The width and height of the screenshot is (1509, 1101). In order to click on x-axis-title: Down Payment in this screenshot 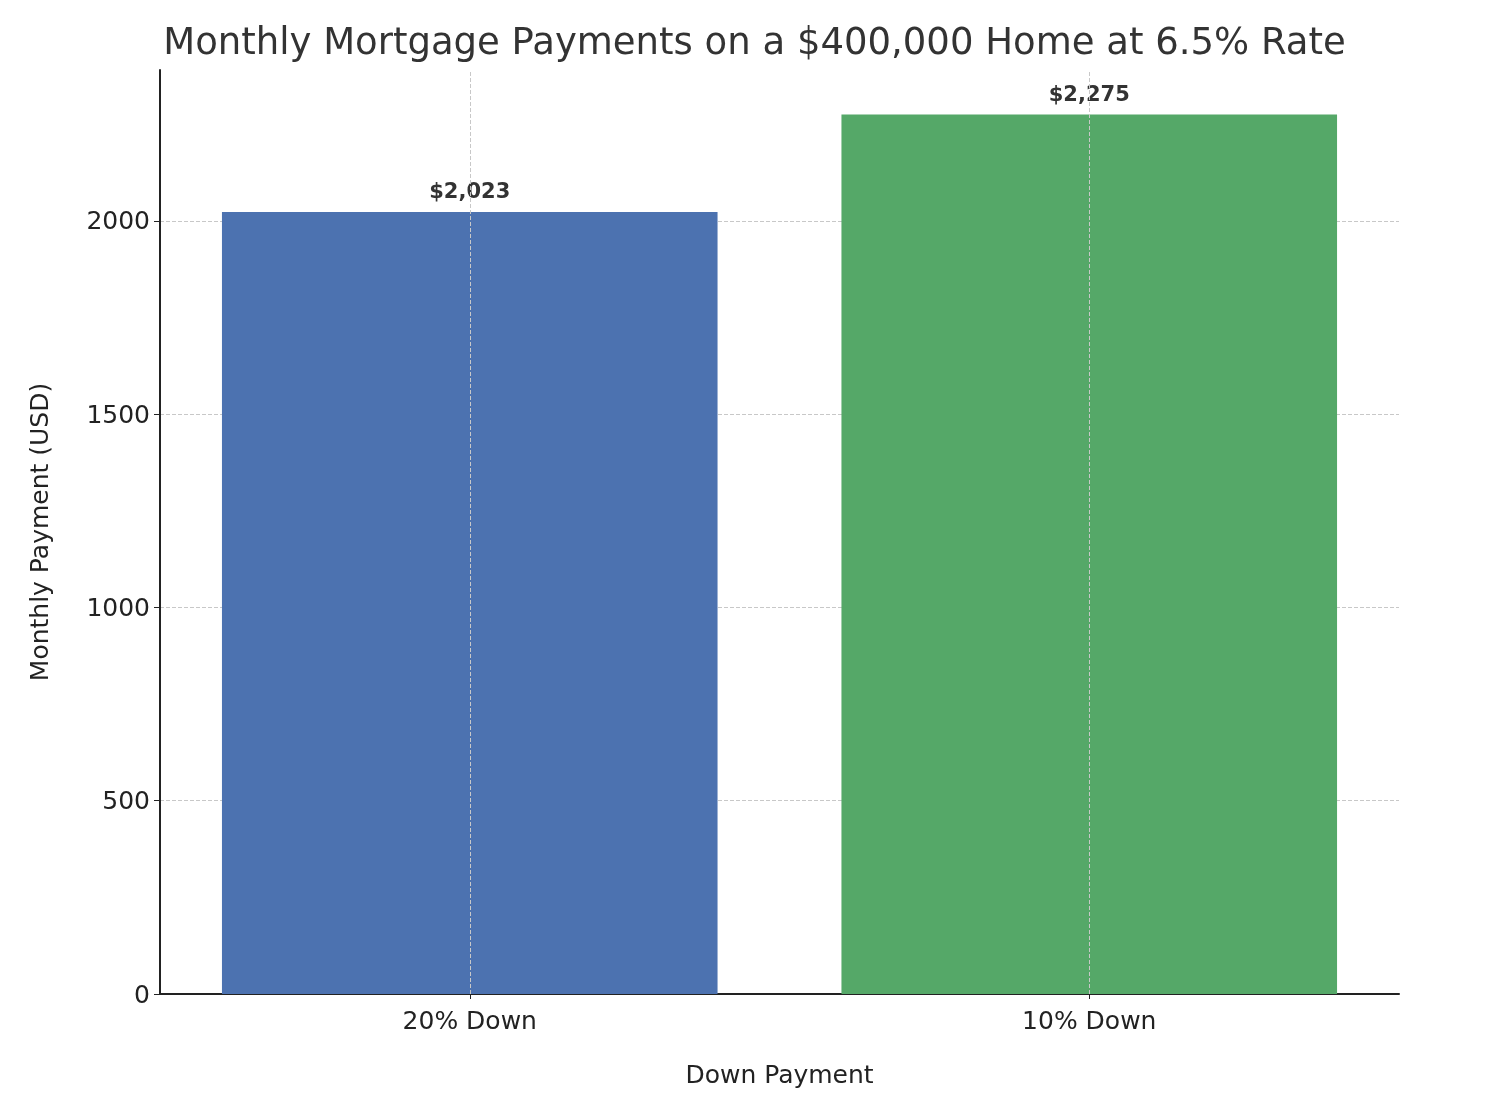, I will do `click(779, 1074)`.